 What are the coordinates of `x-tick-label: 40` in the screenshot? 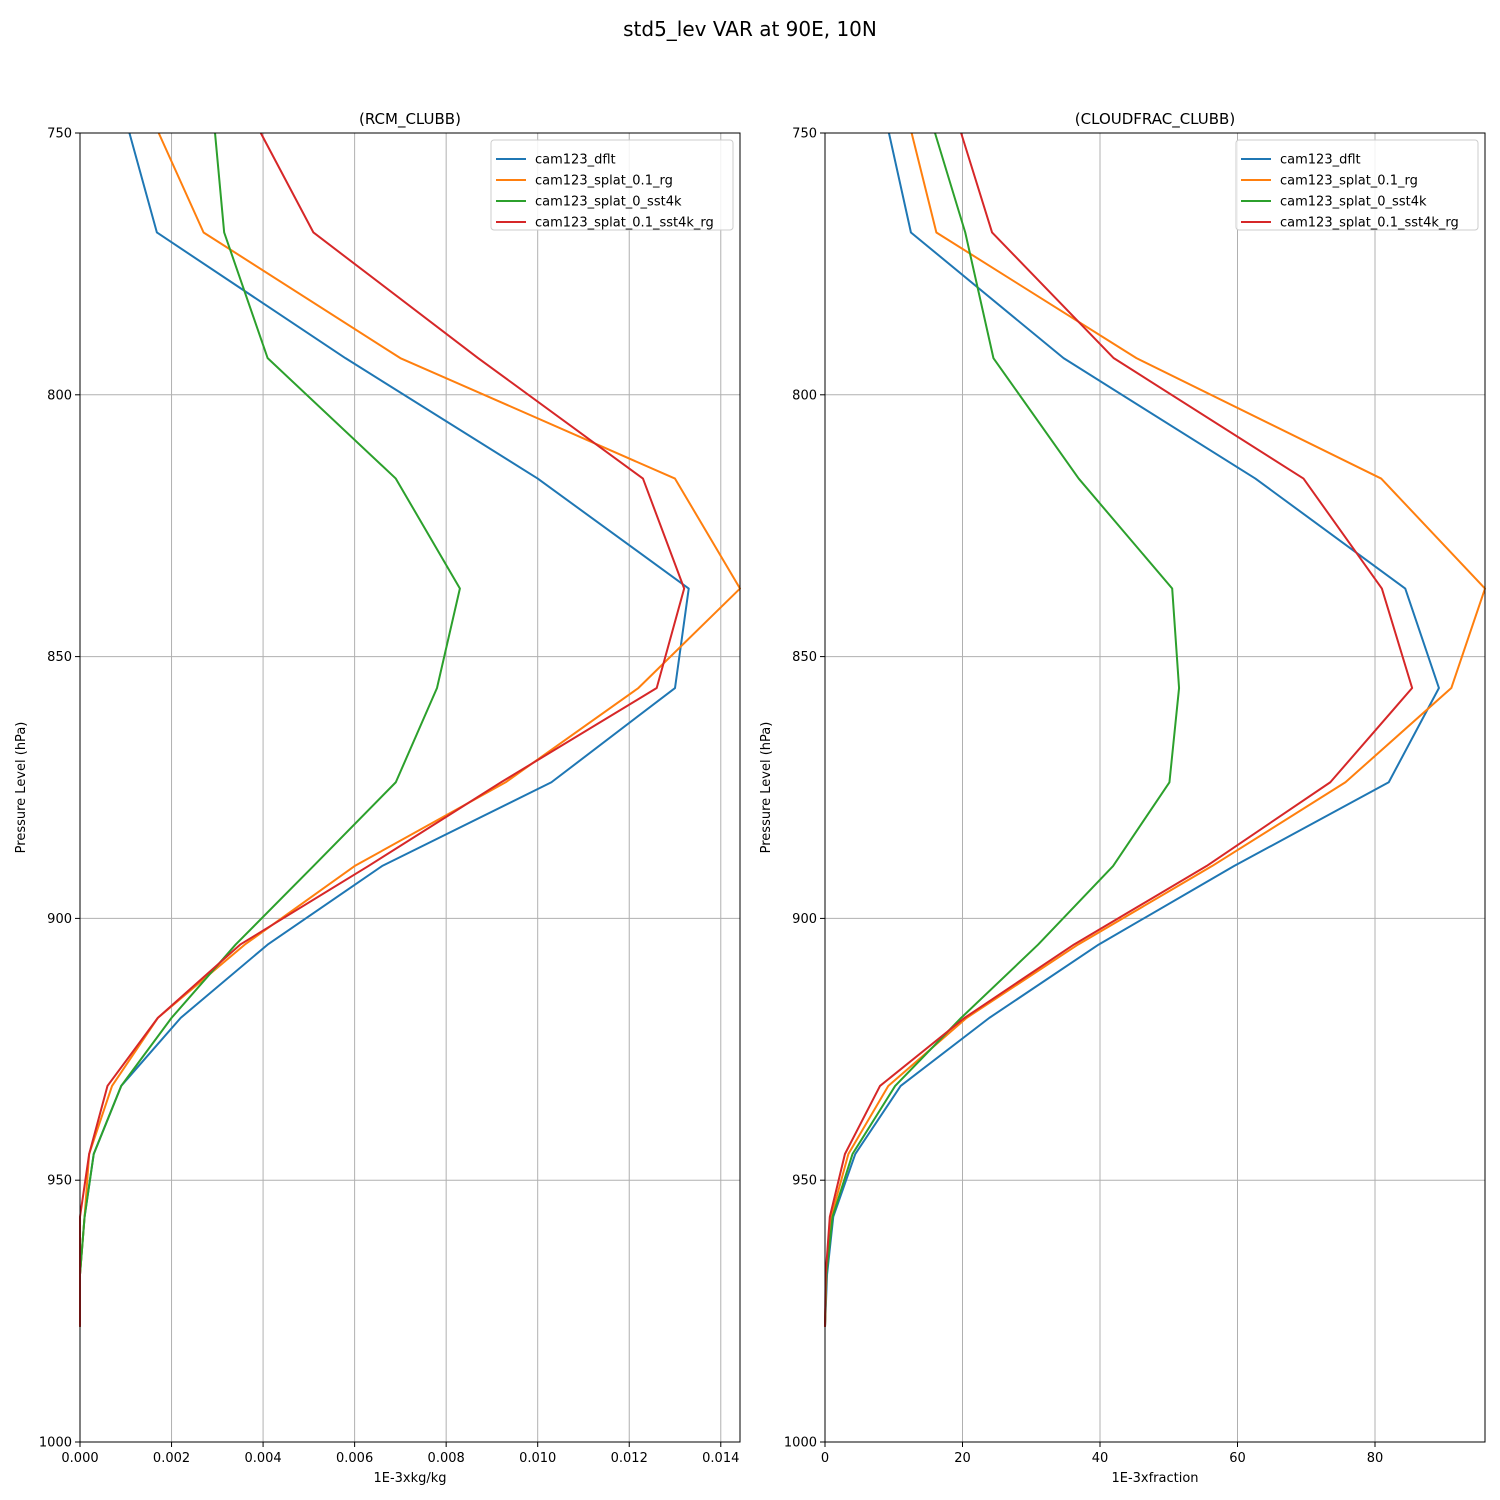 It's located at (1100, 1458).